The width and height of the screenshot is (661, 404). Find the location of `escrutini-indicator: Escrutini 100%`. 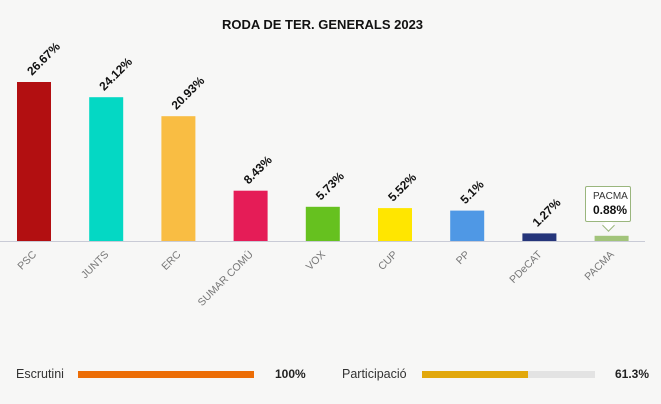

escrutini-indicator: Escrutini 100% is located at coordinates (160, 374).